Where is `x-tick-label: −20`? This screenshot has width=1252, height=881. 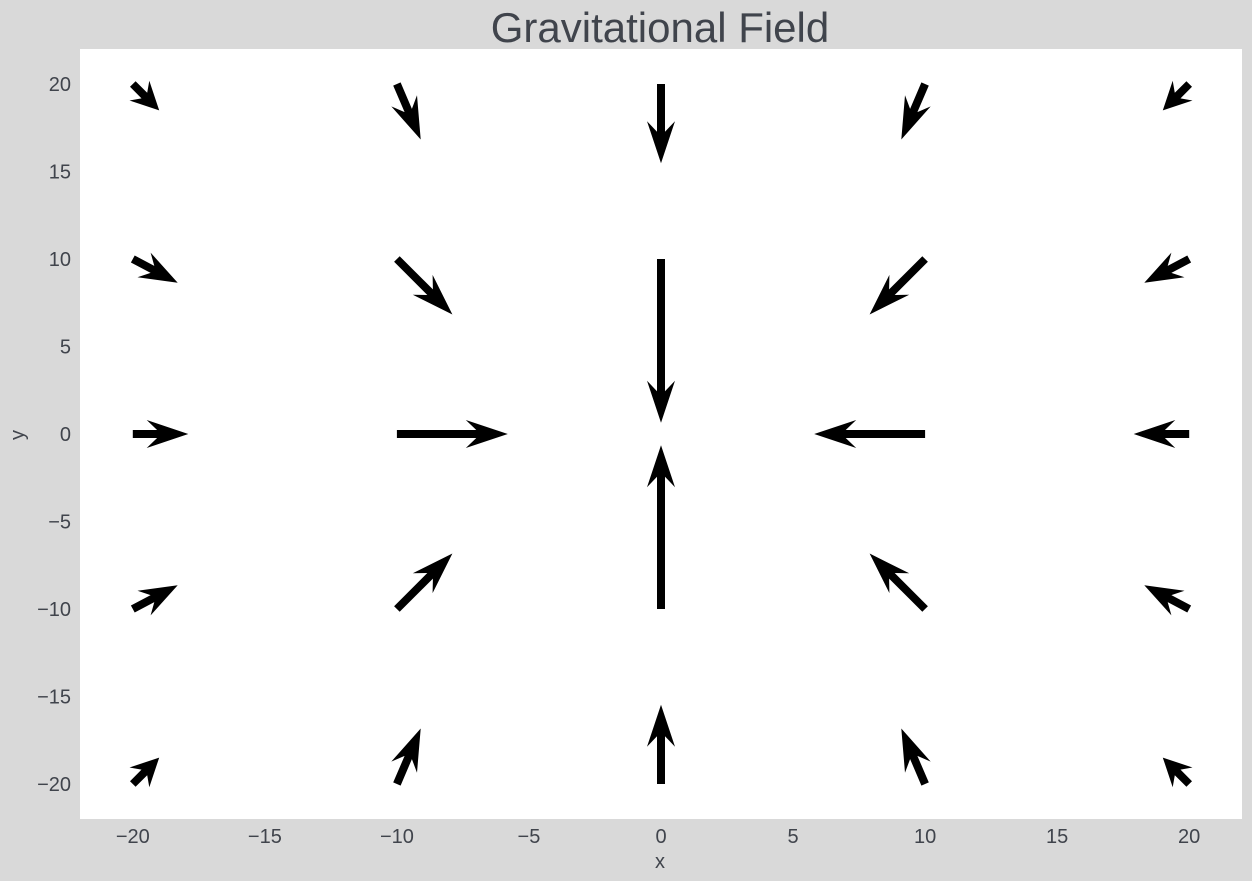 x-tick-label: −20 is located at coordinates (133, 837).